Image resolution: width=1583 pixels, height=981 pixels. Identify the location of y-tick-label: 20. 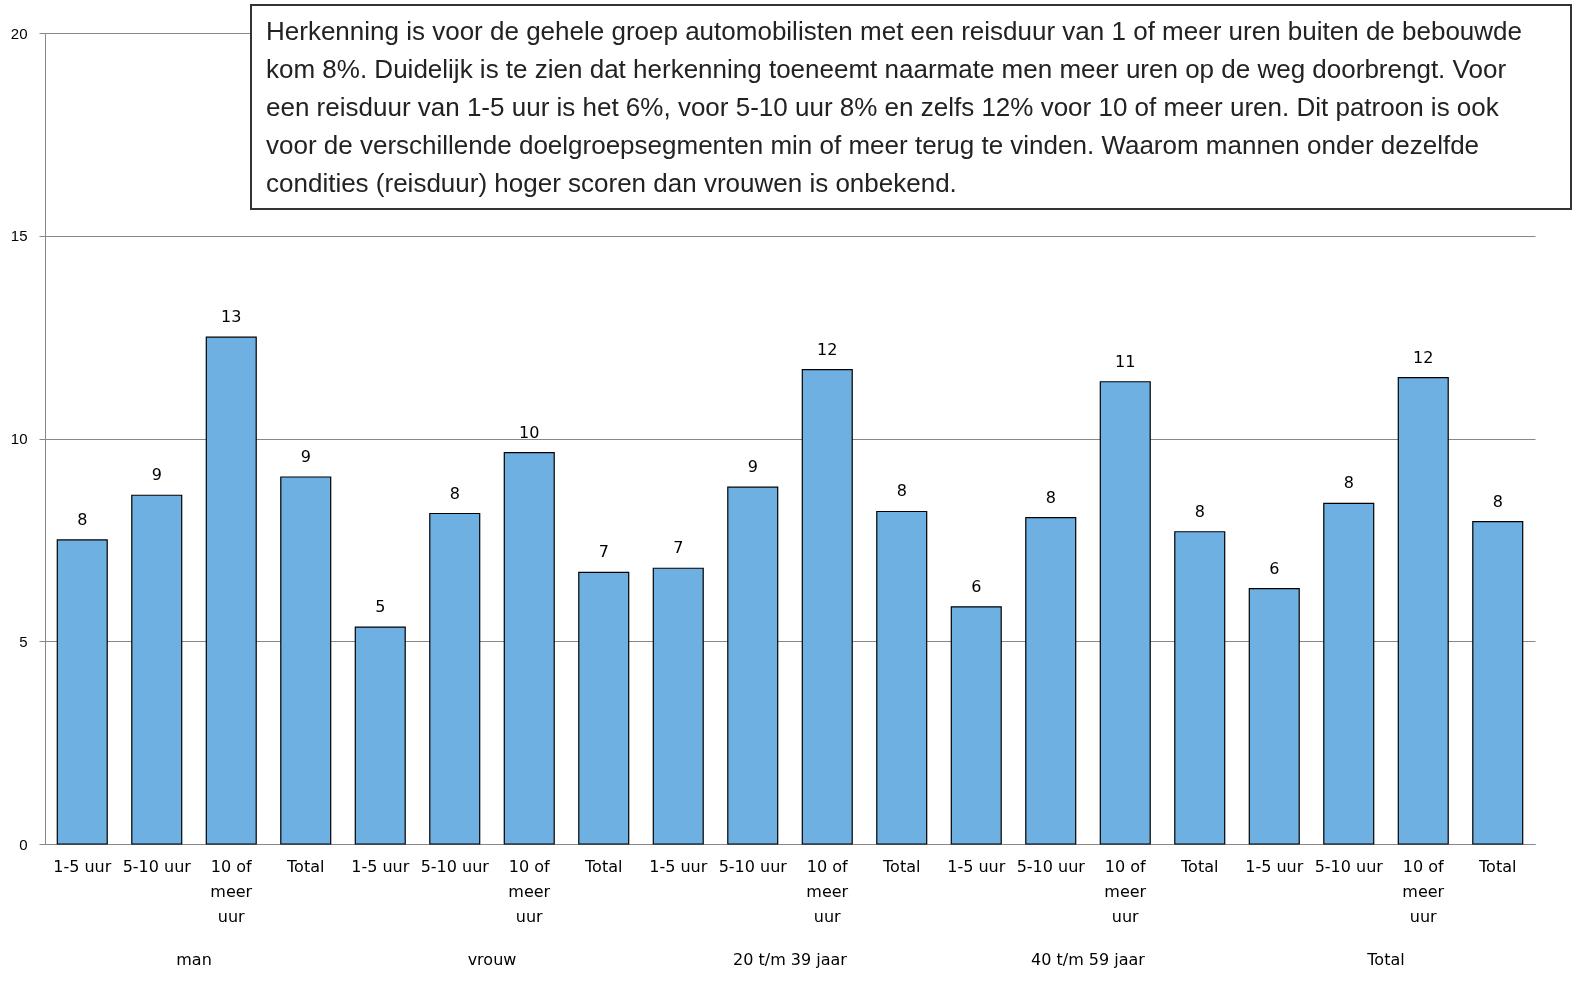
(19, 33).